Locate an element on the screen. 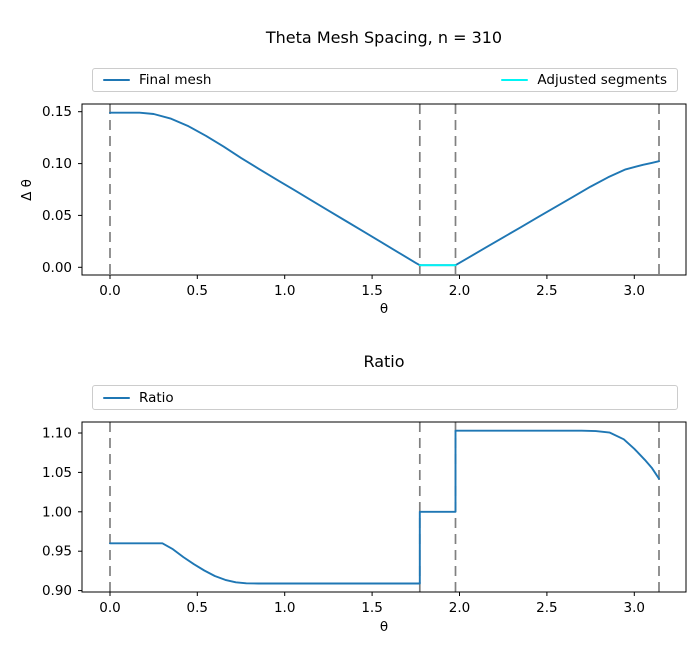 The height and width of the screenshot is (650, 700). y-tick-label: 0.90 is located at coordinates (57, 591).